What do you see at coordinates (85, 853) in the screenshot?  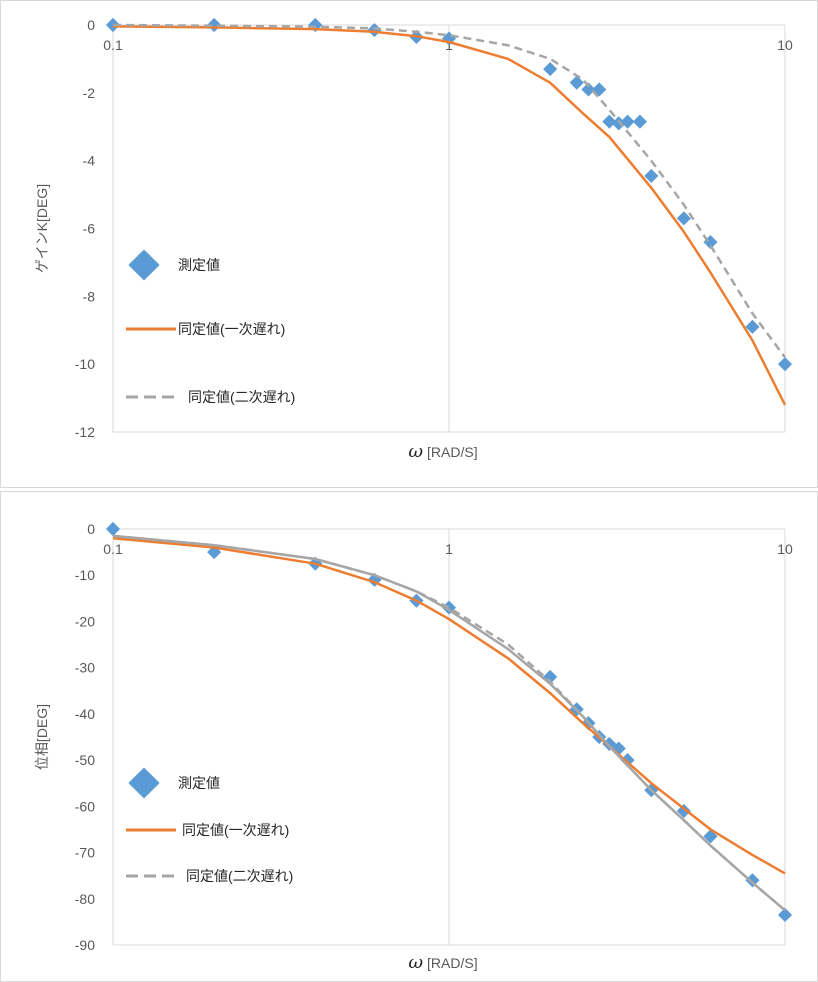 I see `y-tick-label: -70` at bounding box center [85, 853].